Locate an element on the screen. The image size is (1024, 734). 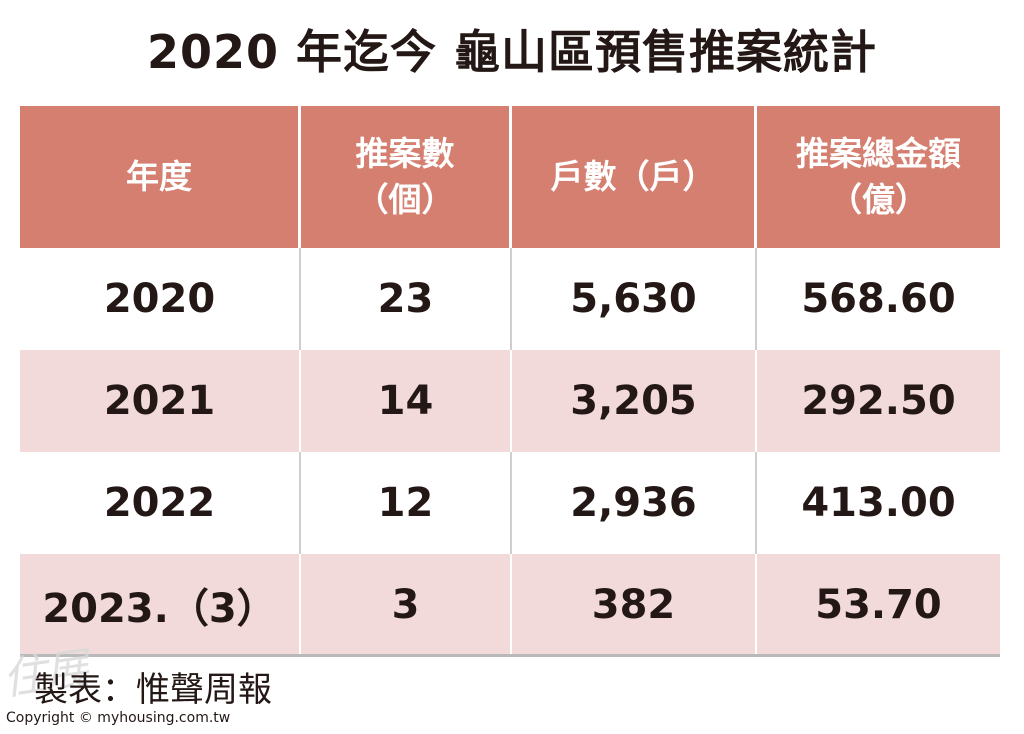
table-cell: 3,205 is located at coordinates (634, 401).